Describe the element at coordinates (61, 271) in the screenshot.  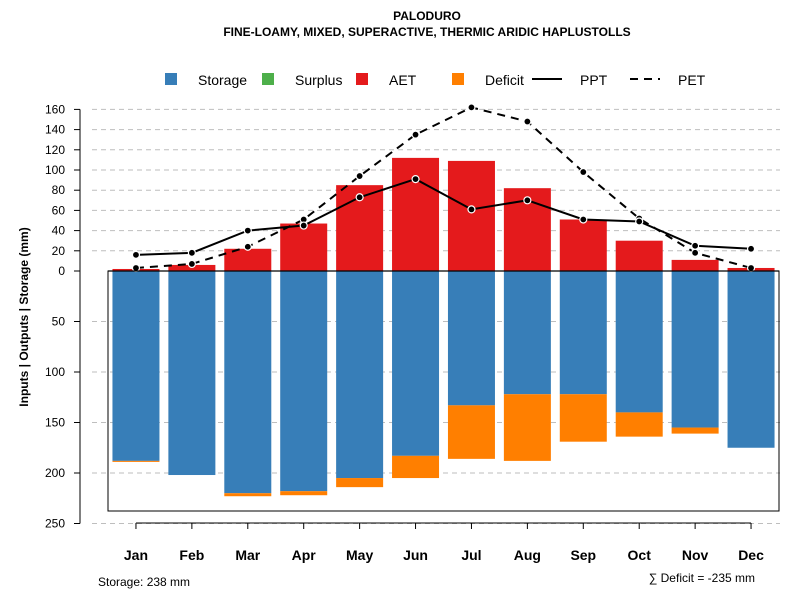
I see `y-tick-label: 0` at that location.